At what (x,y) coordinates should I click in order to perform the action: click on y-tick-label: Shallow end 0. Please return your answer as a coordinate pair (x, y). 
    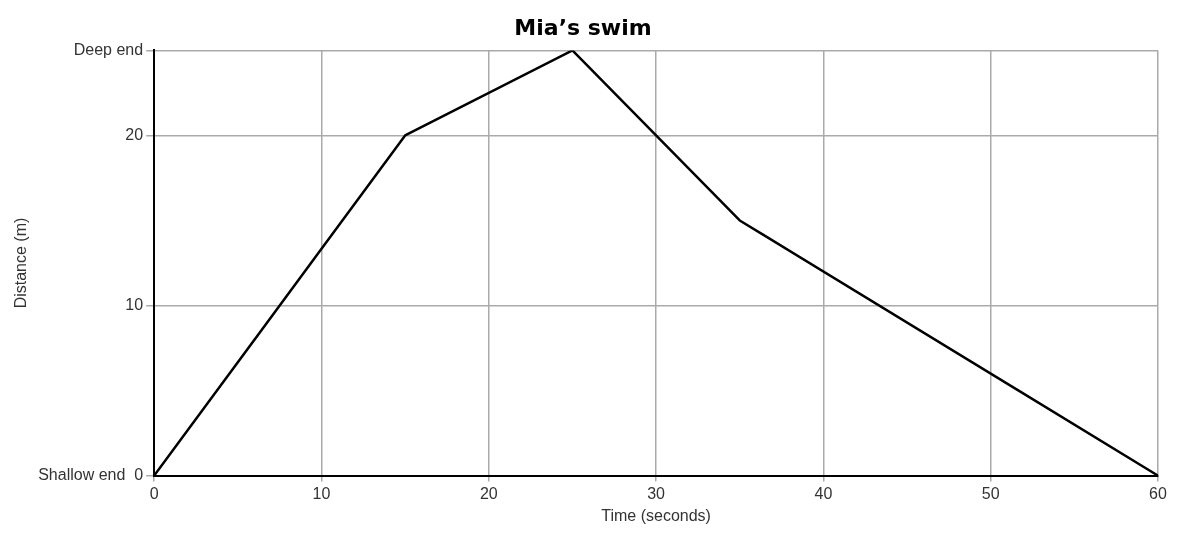
    Looking at the image, I should click on (91, 475).